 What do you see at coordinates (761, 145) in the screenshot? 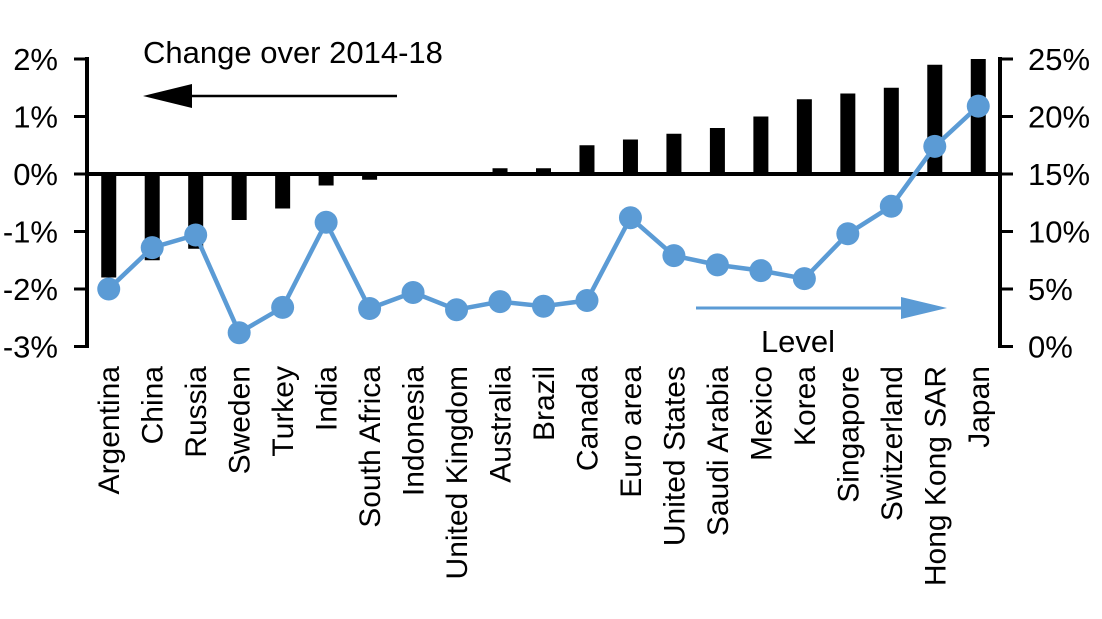
I see `bar-mexico` at bounding box center [761, 145].